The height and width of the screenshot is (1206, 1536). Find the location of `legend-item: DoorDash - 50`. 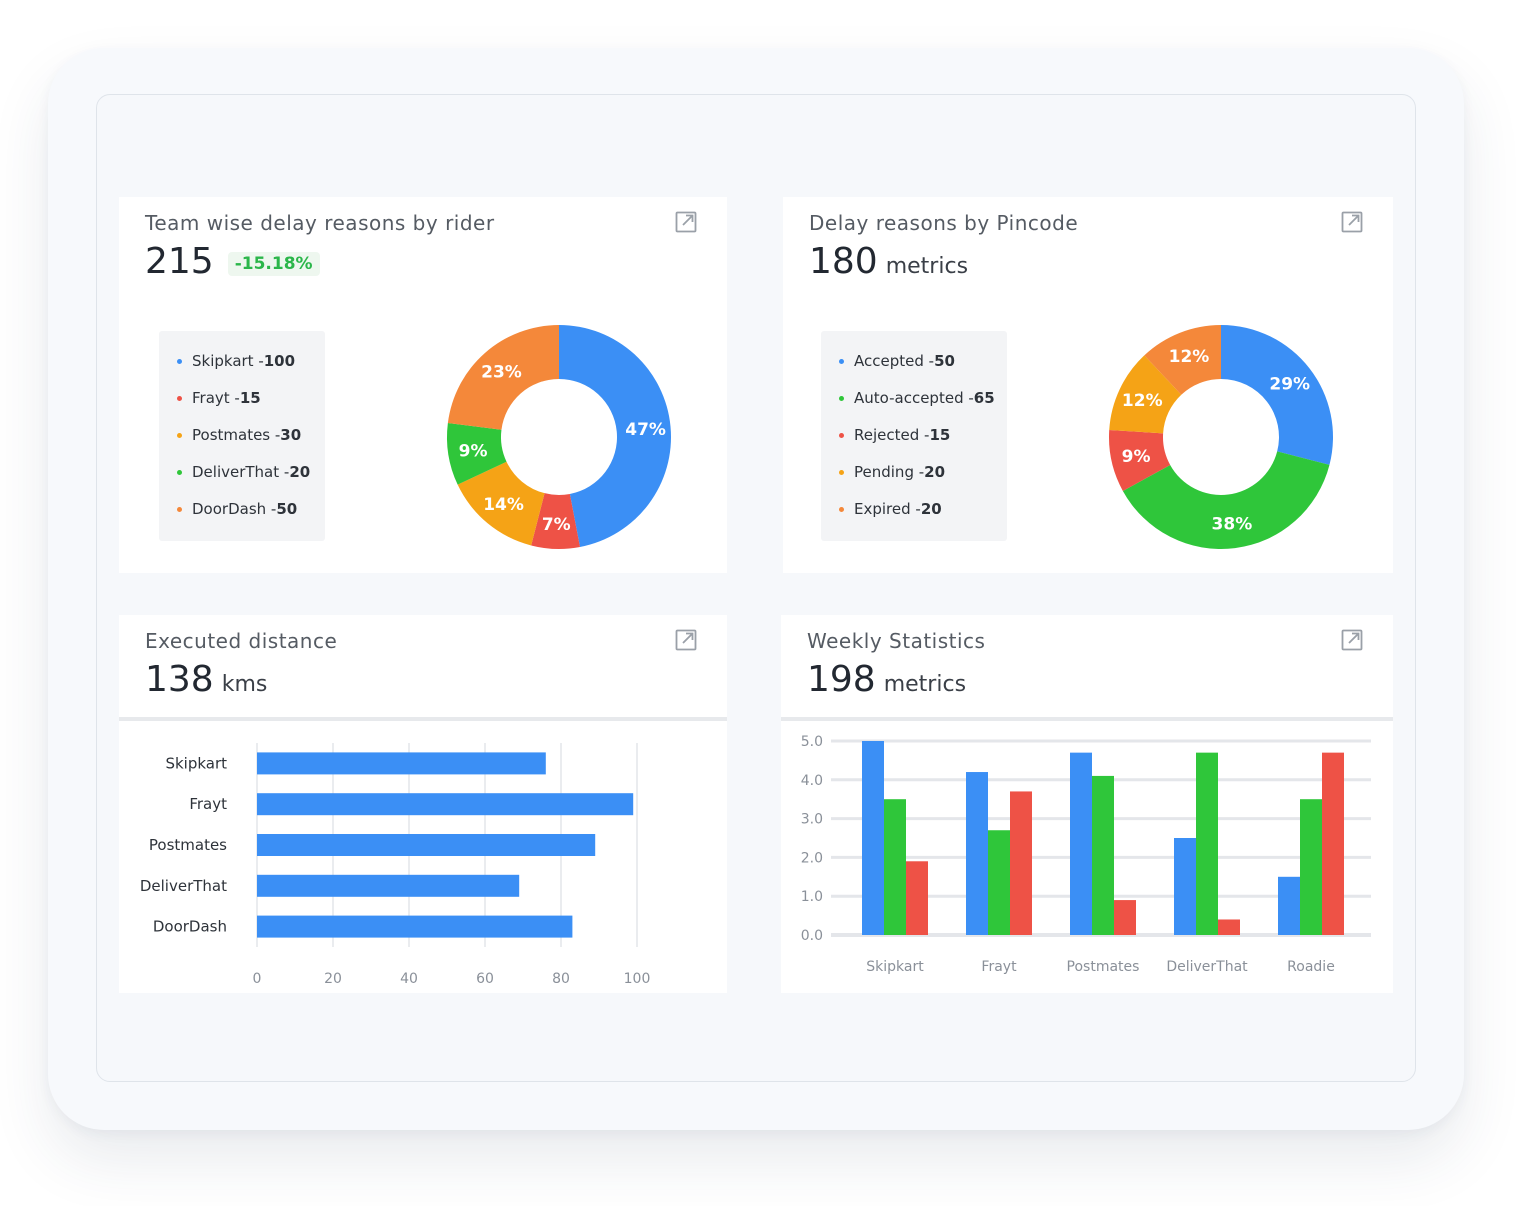

legend-item: DoorDash - 50 is located at coordinates (237, 509).